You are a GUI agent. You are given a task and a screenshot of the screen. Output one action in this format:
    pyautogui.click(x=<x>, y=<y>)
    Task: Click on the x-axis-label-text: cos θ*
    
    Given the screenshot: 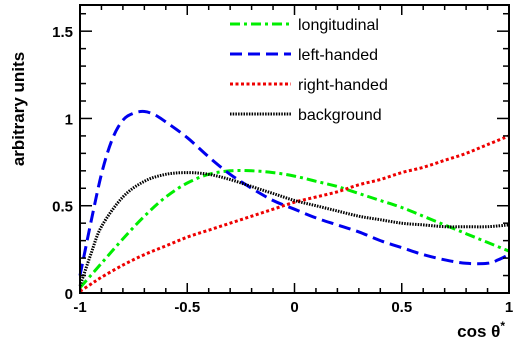 What is the action you would take?
    pyautogui.click(x=481, y=330)
    